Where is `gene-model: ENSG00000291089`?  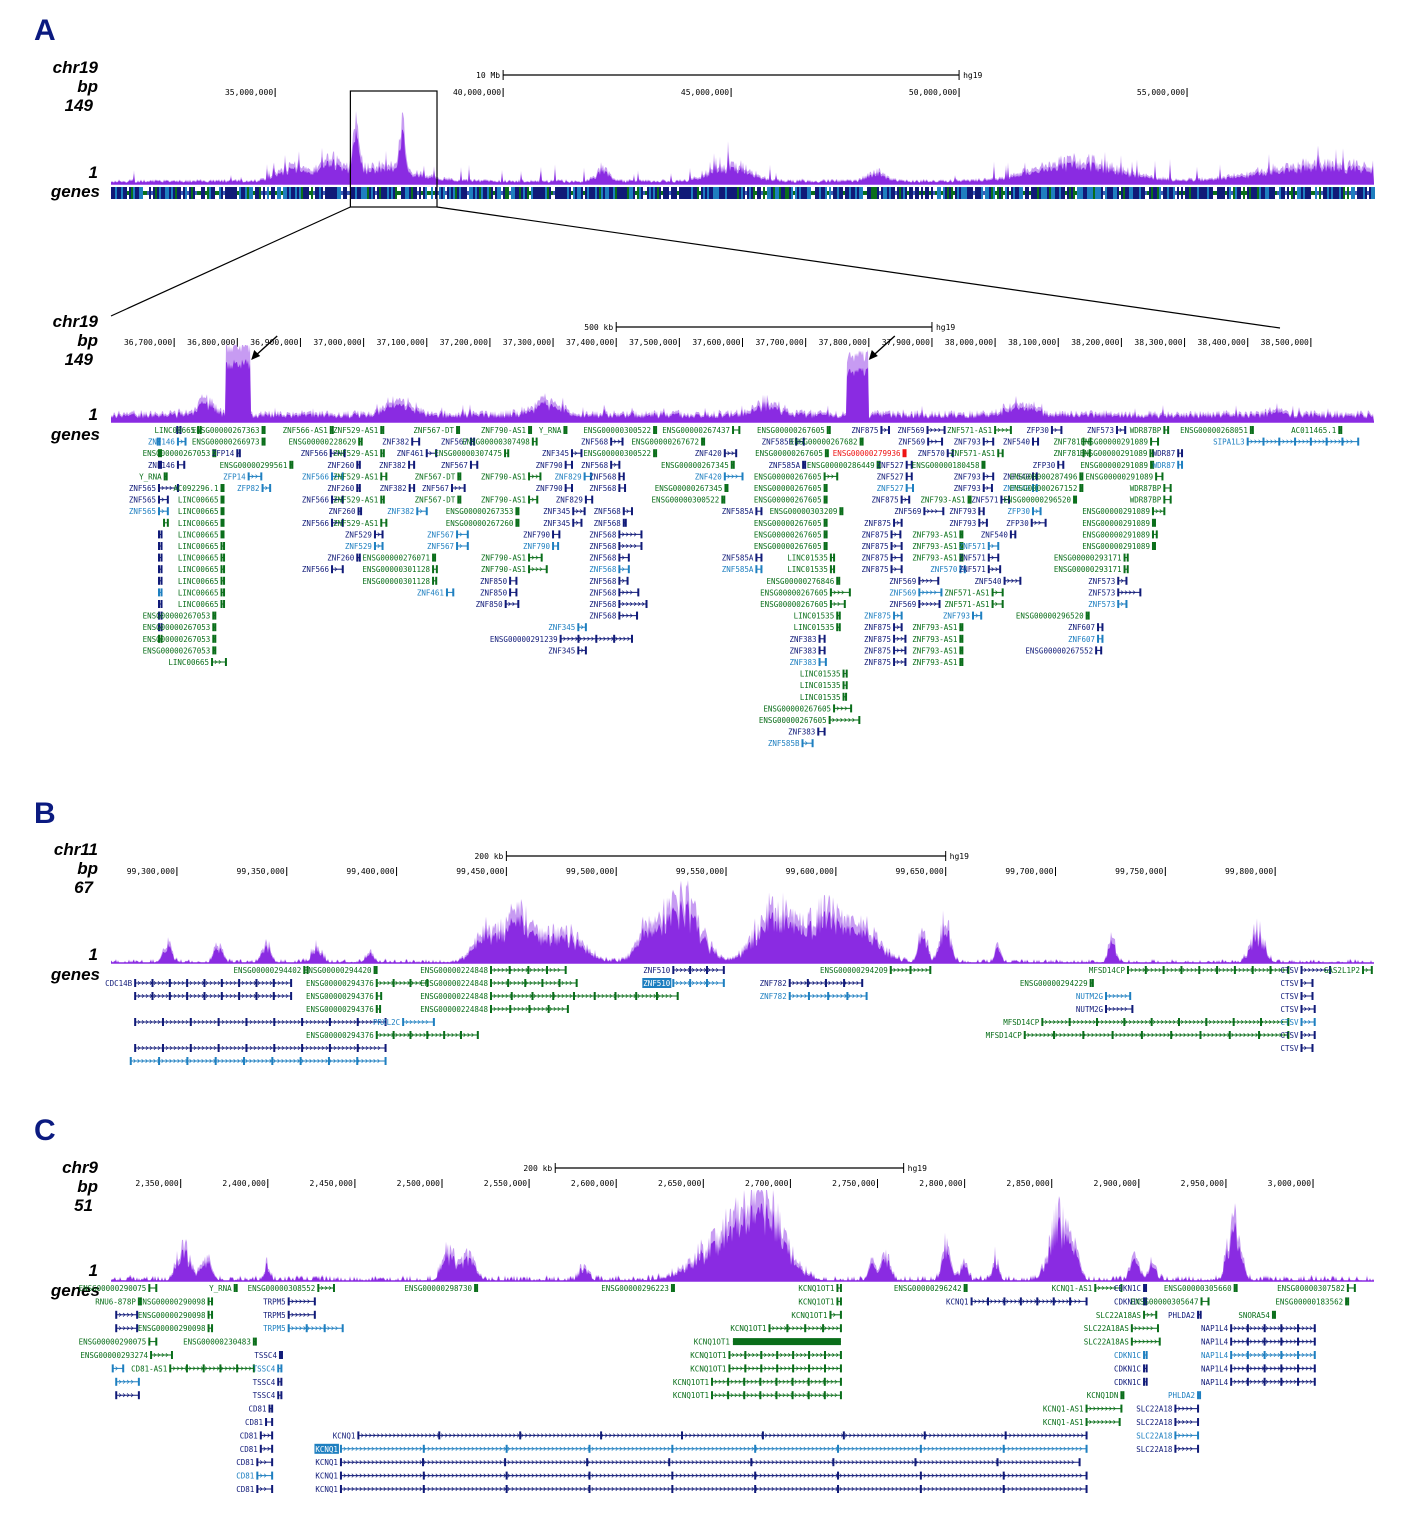 gene-model: ENSG00000291089 is located at coordinates (1117, 465).